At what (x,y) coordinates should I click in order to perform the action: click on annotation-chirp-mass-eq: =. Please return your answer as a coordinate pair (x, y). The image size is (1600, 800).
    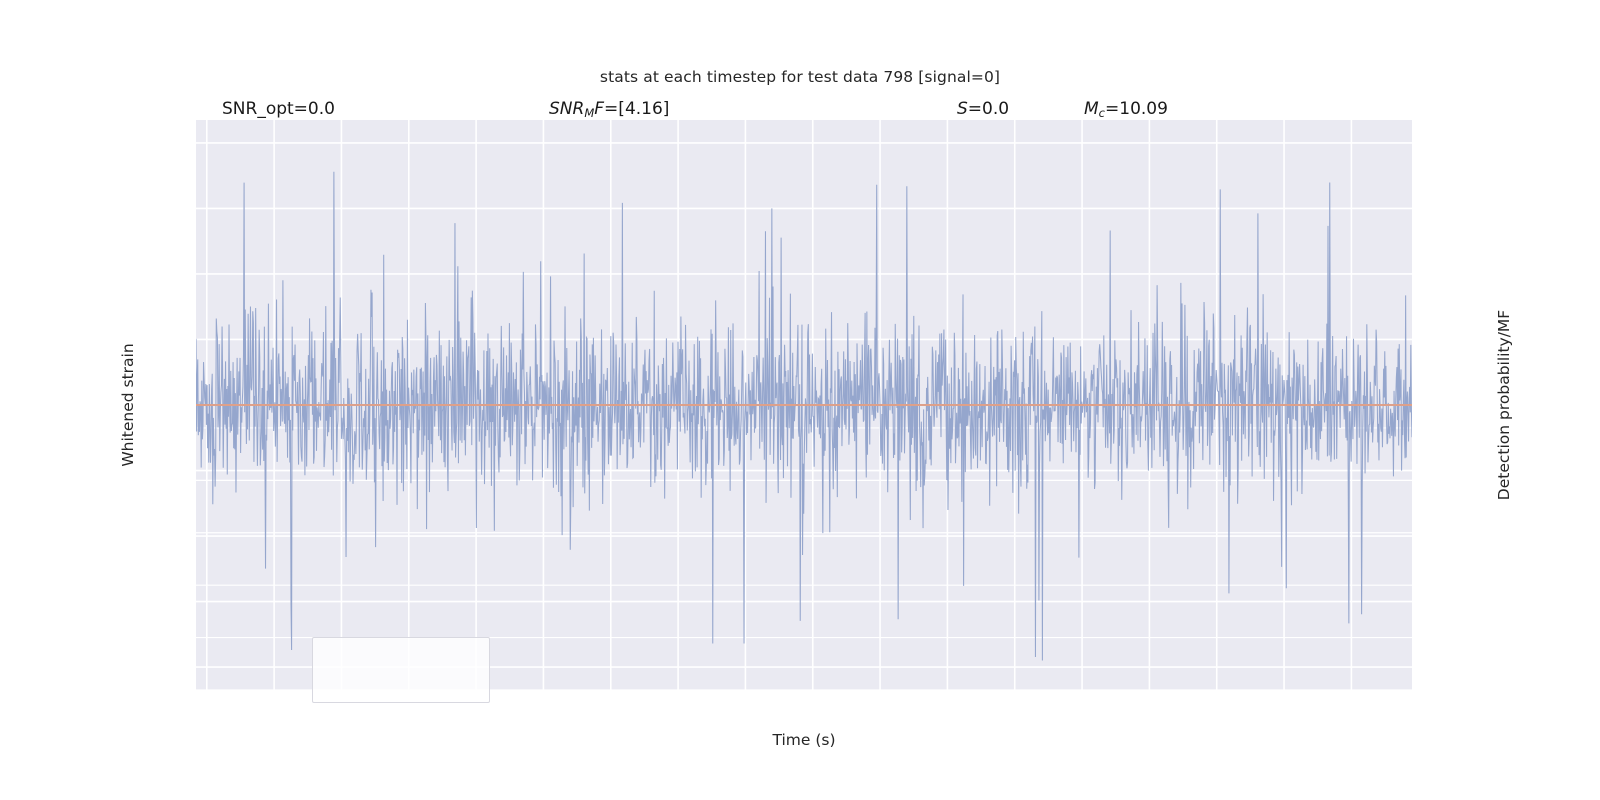
    Looking at the image, I should click on (1112, 109).